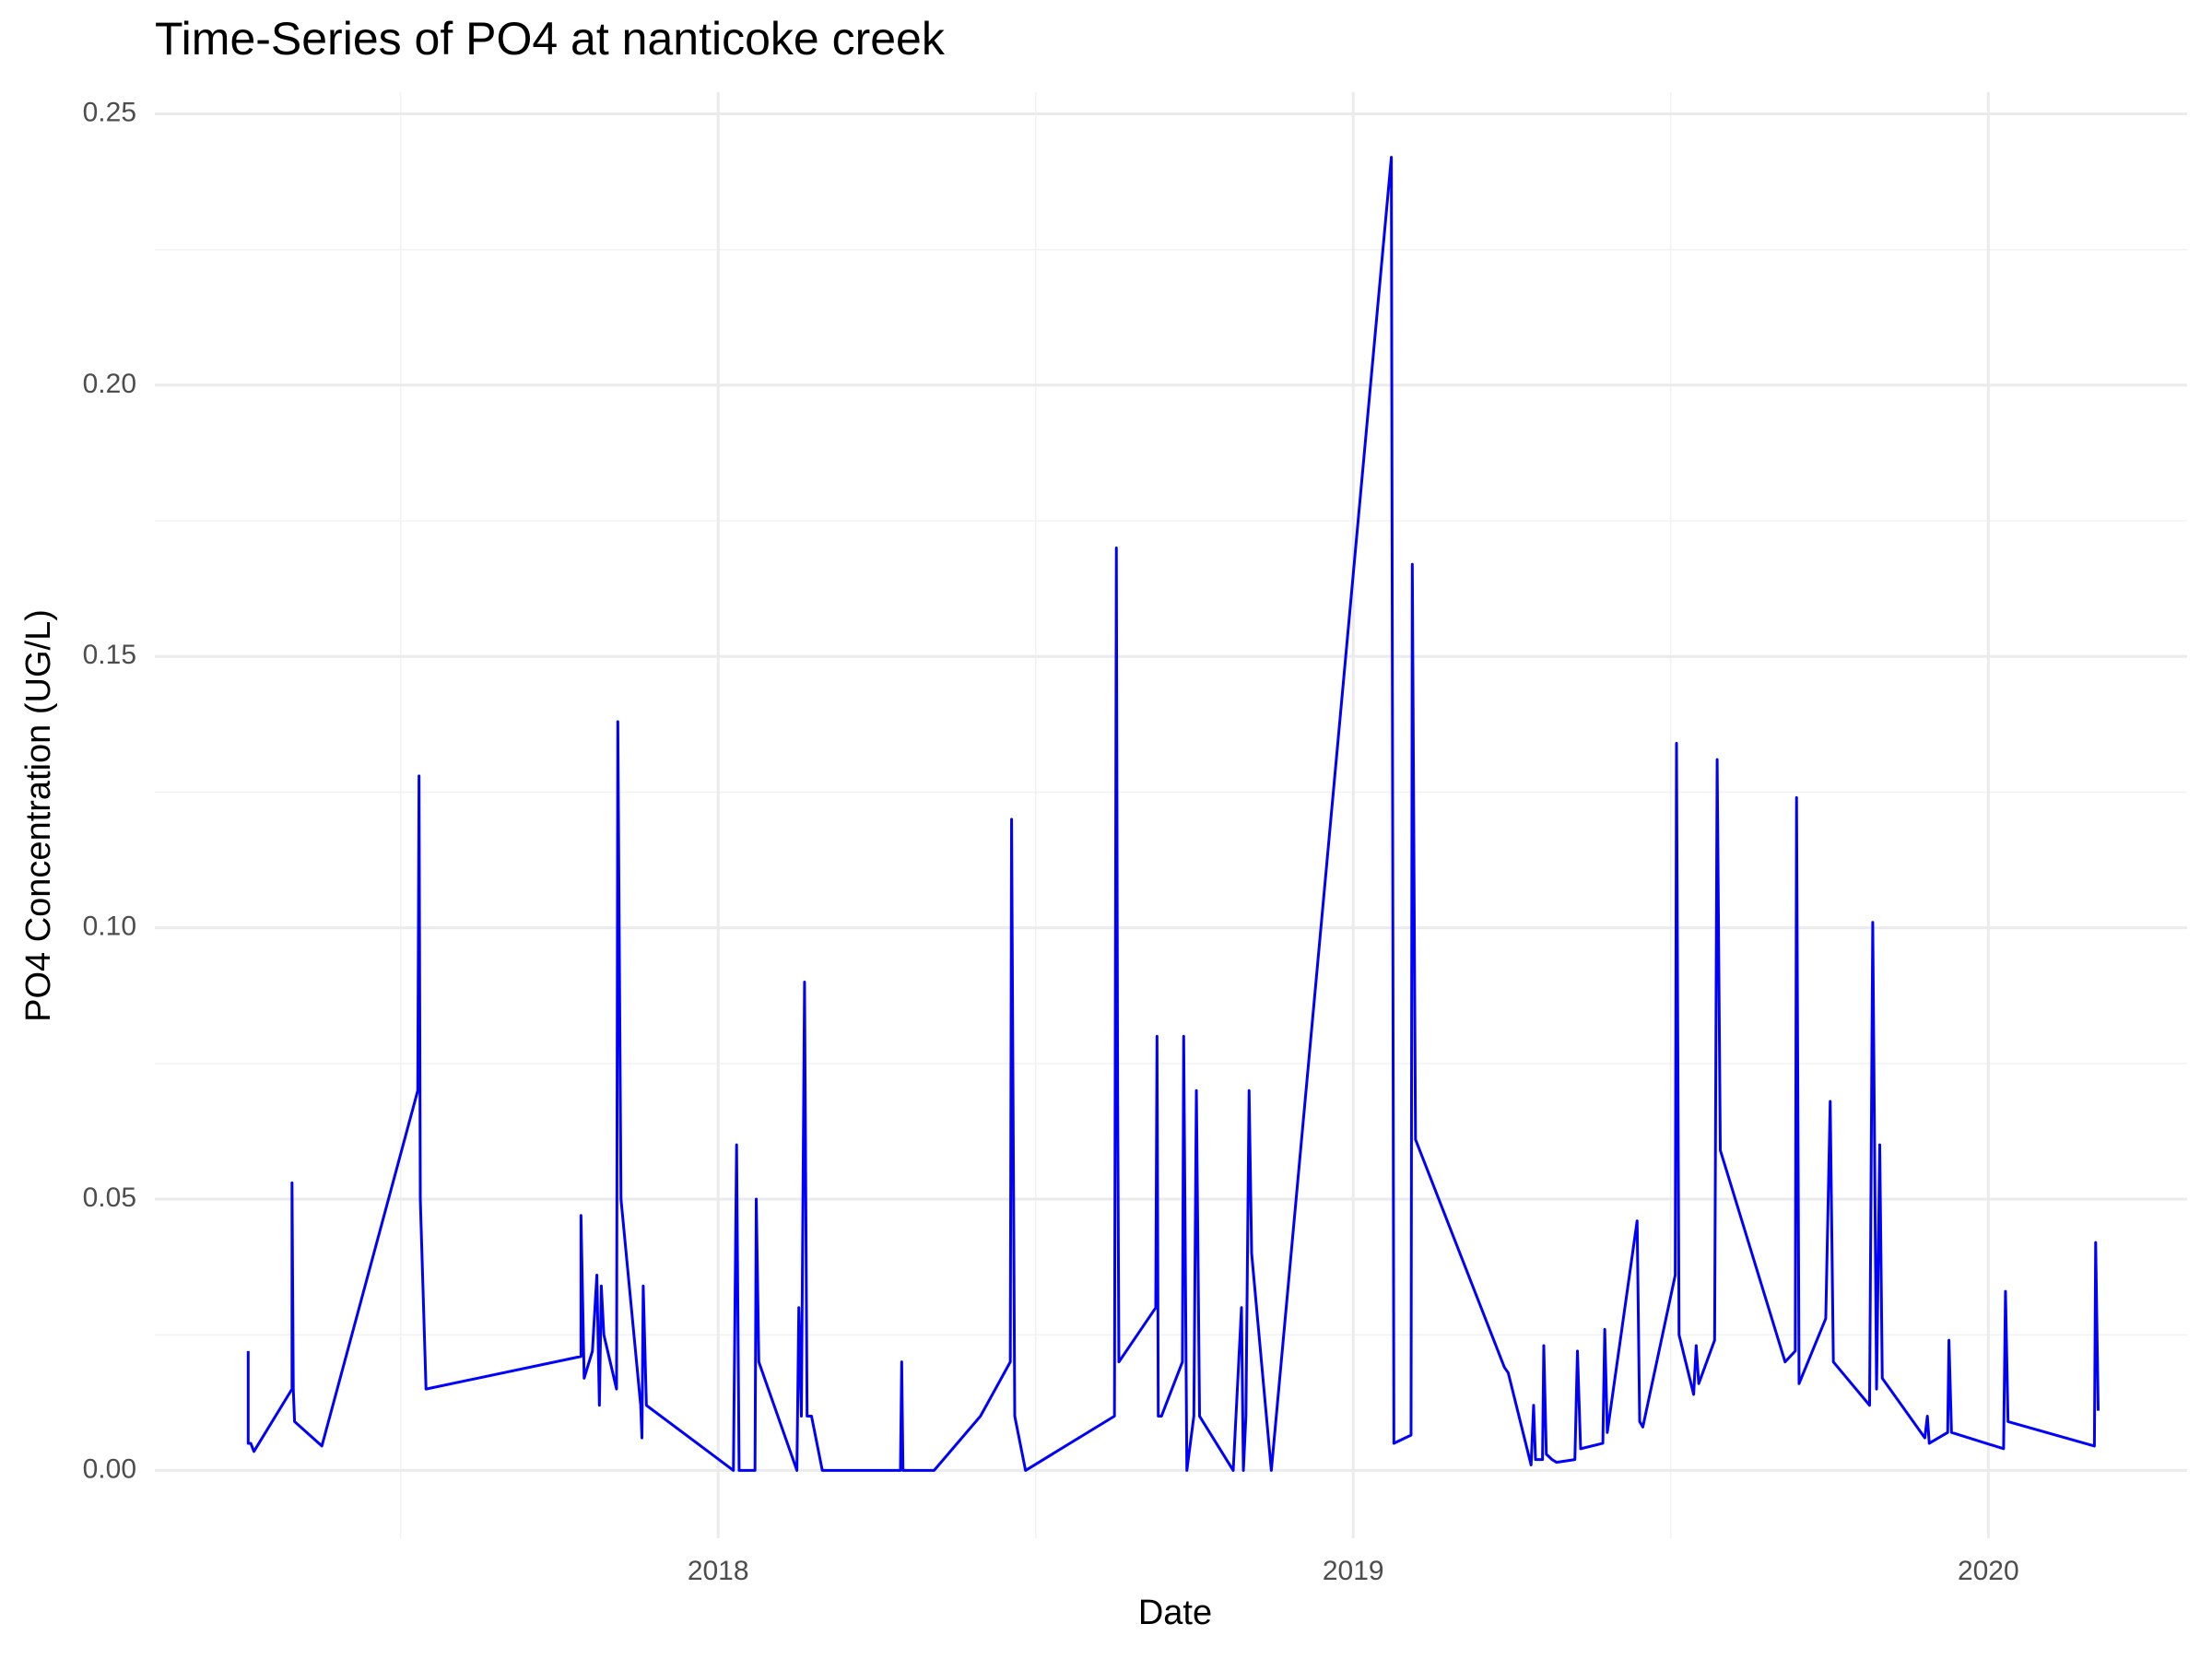 This screenshot has height=1659, width=2212. Describe the element at coordinates (109, 1197) in the screenshot. I see `y-tick-label: 0.05` at that location.